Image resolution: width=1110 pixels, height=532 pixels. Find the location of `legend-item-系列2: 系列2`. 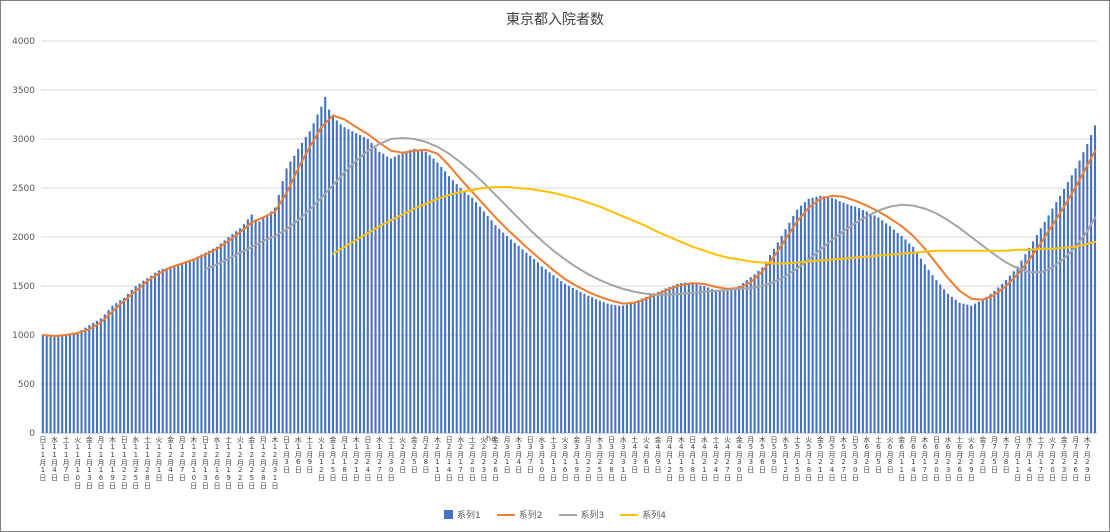

legend-item-系列2: 系列2 is located at coordinates (519, 514).